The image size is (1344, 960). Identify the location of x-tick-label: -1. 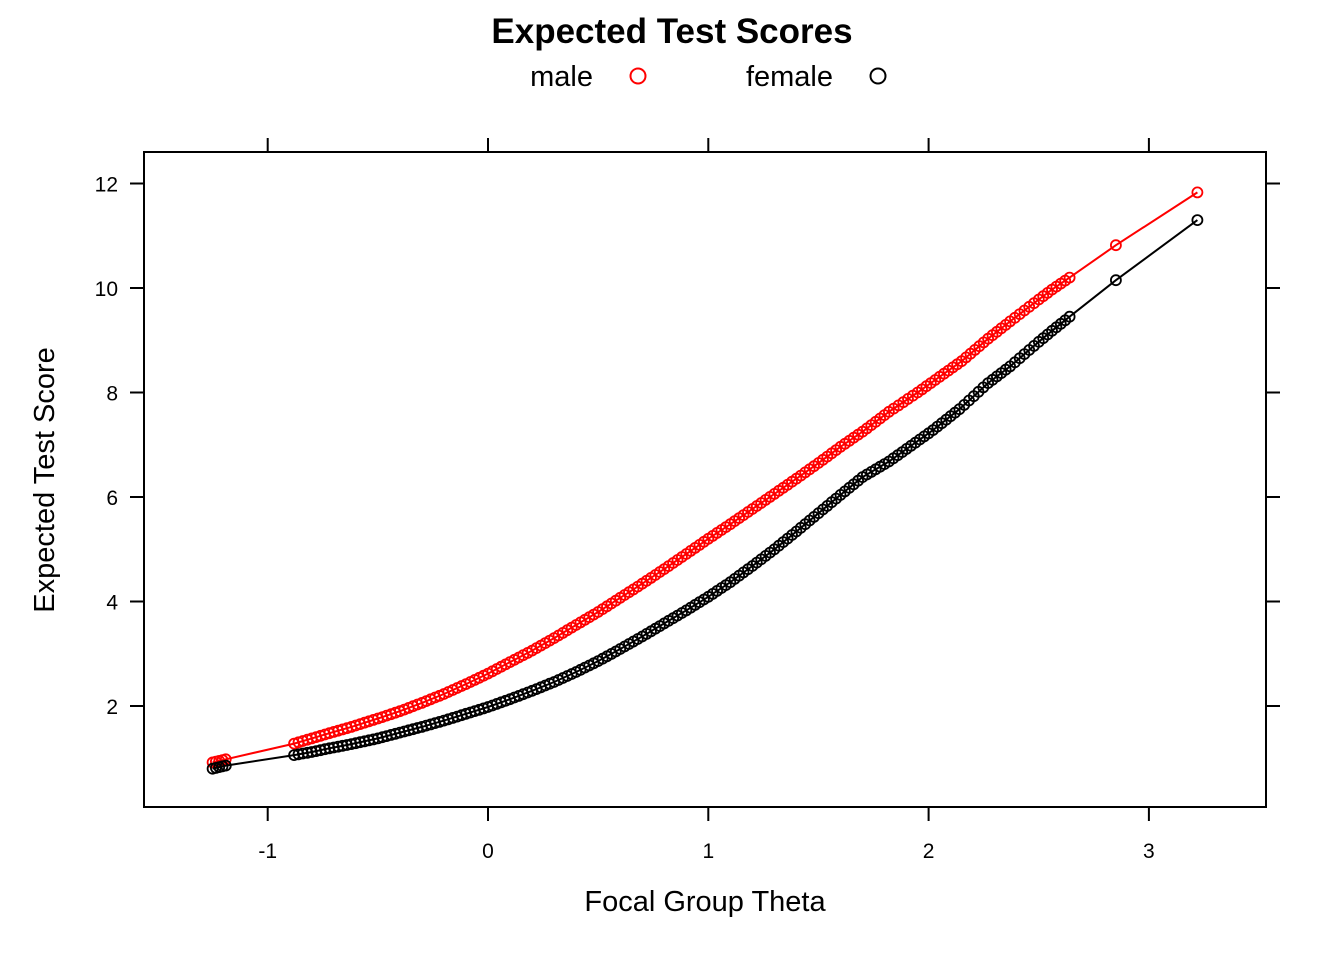
(267, 851).